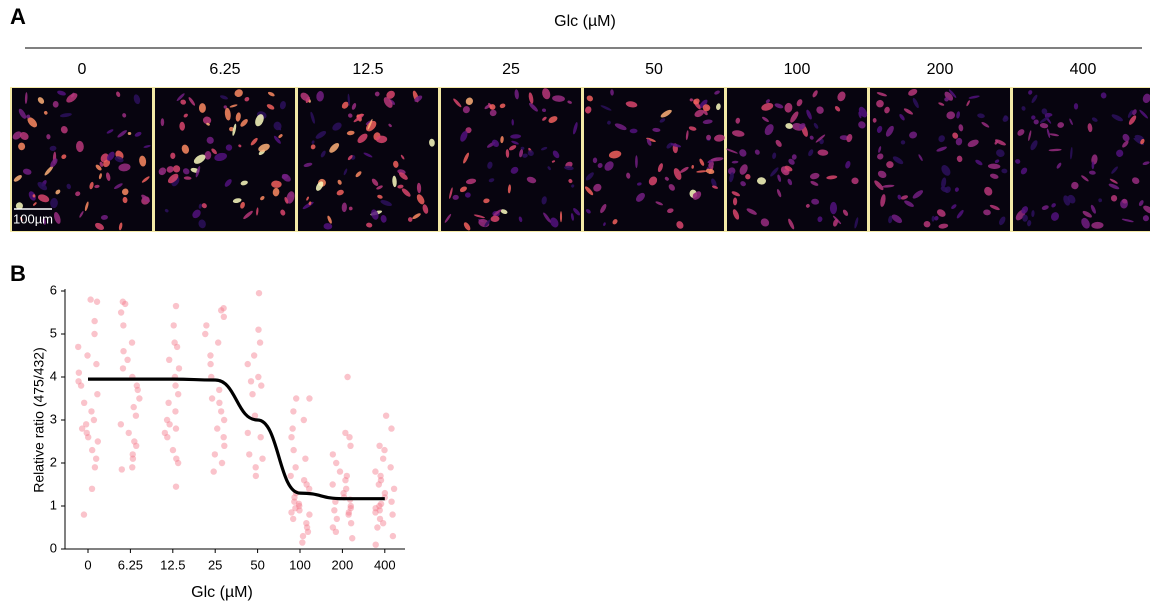  Describe the element at coordinates (130, 564) in the screenshot. I see `x-tick-label: 6.25` at that location.